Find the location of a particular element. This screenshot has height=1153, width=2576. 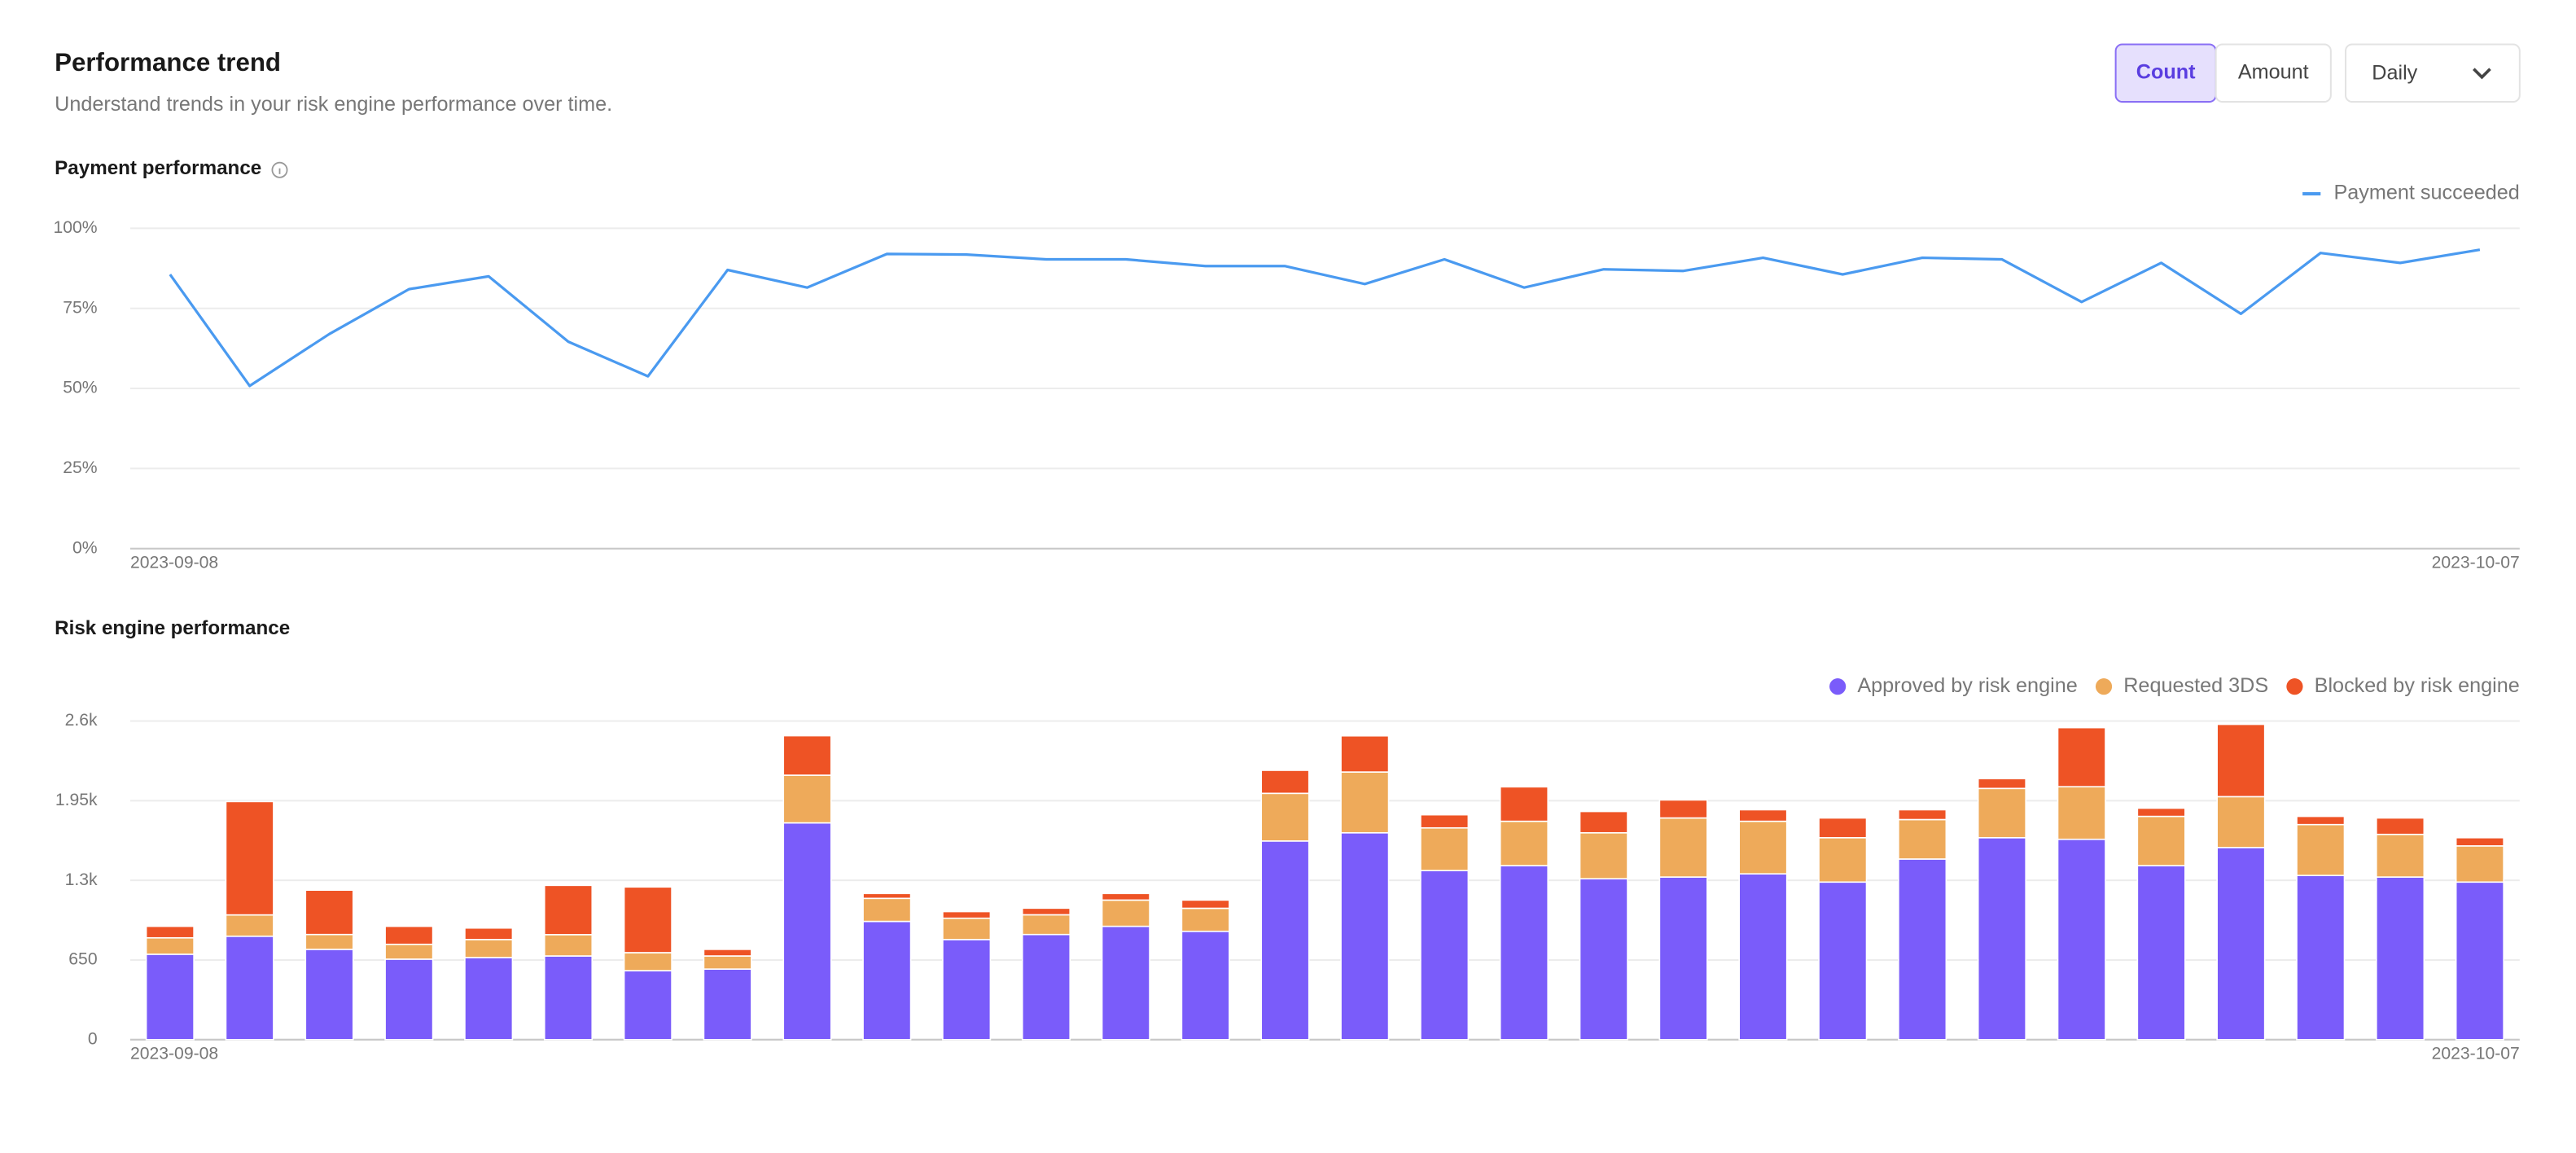

toggle-label: Amount is located at coordinates (2273, 71).